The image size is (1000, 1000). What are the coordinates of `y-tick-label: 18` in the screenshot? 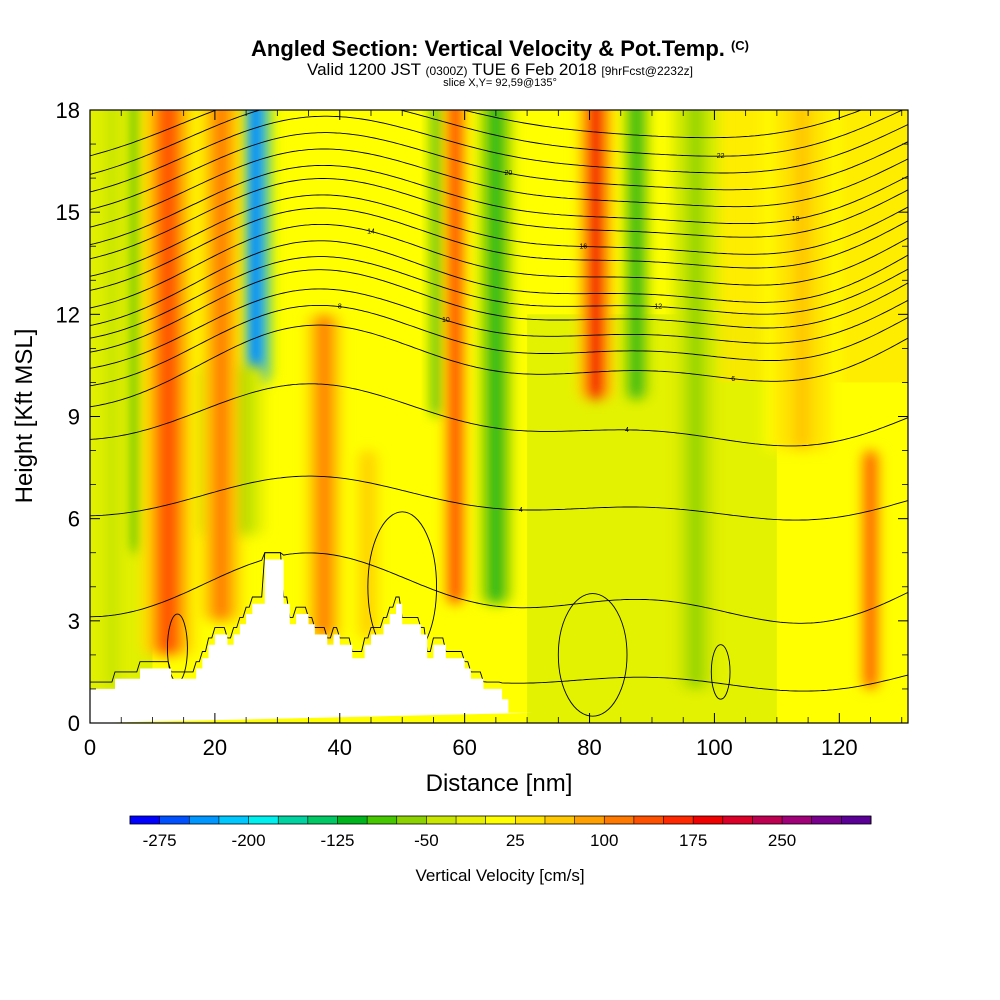 It's located at (68, 110).